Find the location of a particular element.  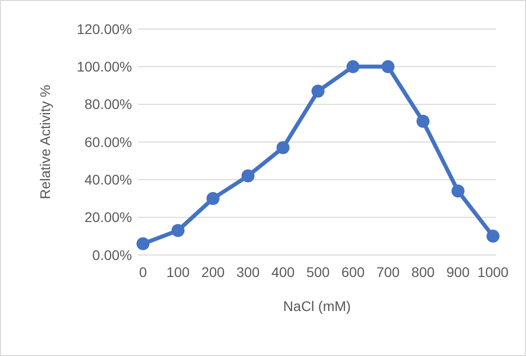

x-tick-label: 600 is located at coordinates (353, 272).